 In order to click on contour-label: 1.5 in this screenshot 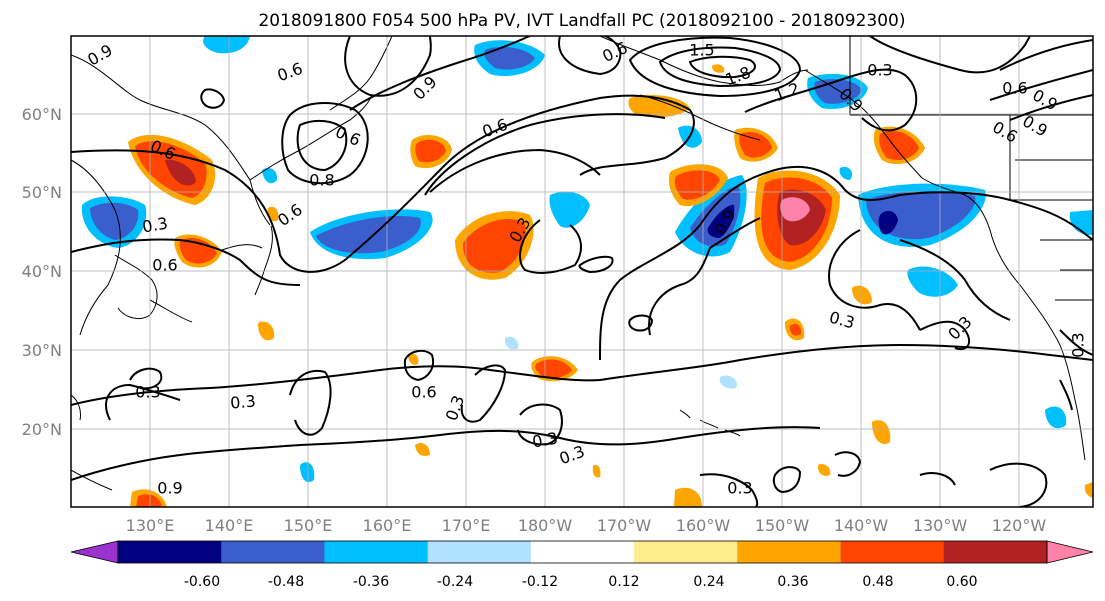, I will do `click(701, 50)`.